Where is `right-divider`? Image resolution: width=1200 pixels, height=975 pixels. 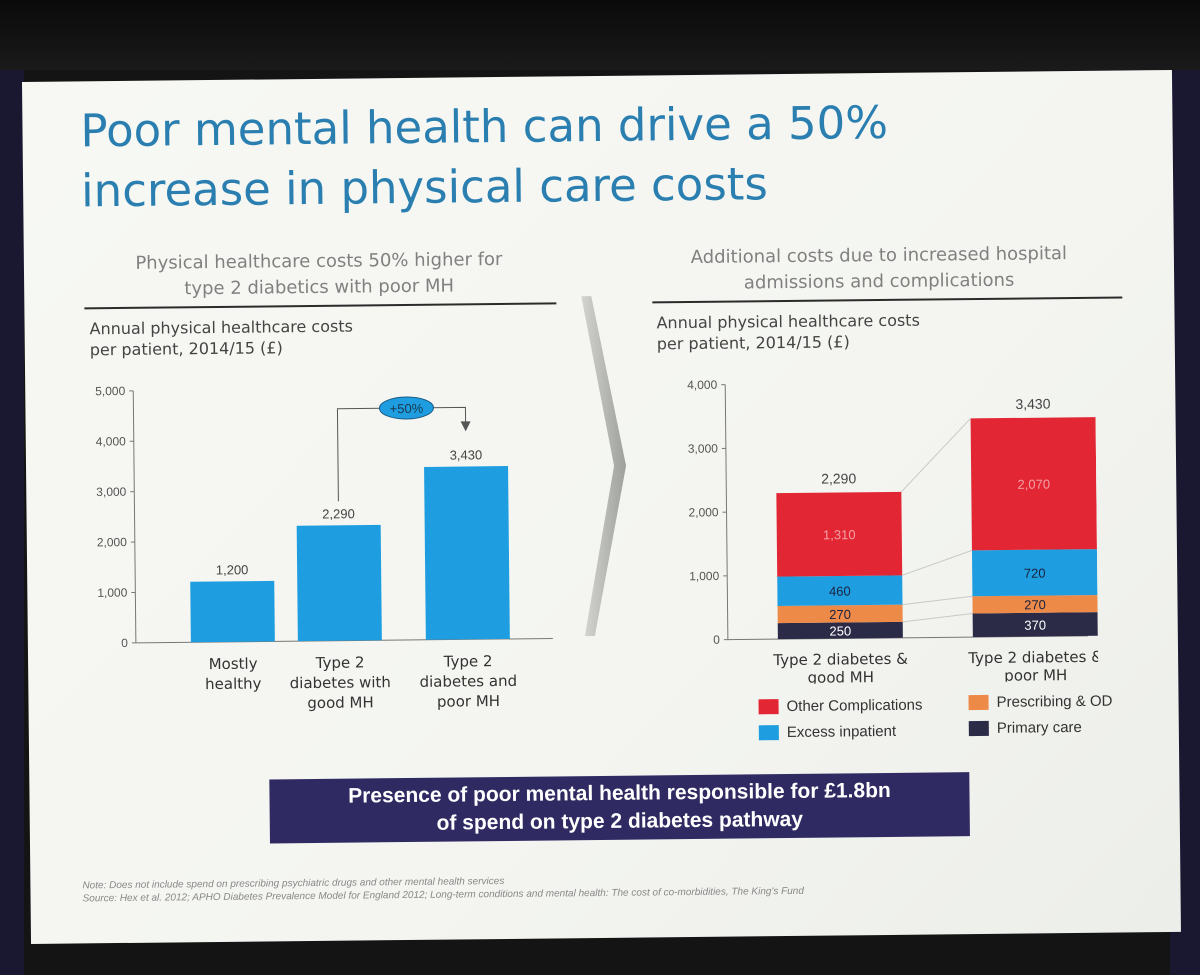 right-divider is located at coordinates (887, 300).